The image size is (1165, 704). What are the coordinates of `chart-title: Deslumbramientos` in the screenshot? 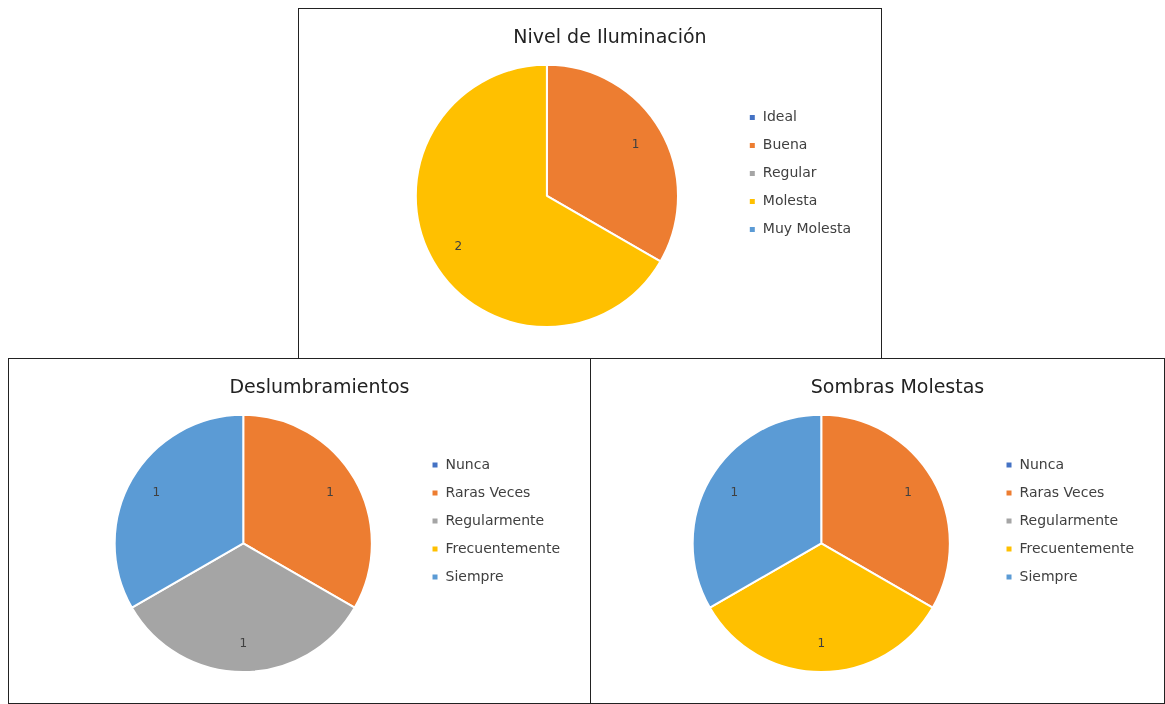 It's located at (319, 386).